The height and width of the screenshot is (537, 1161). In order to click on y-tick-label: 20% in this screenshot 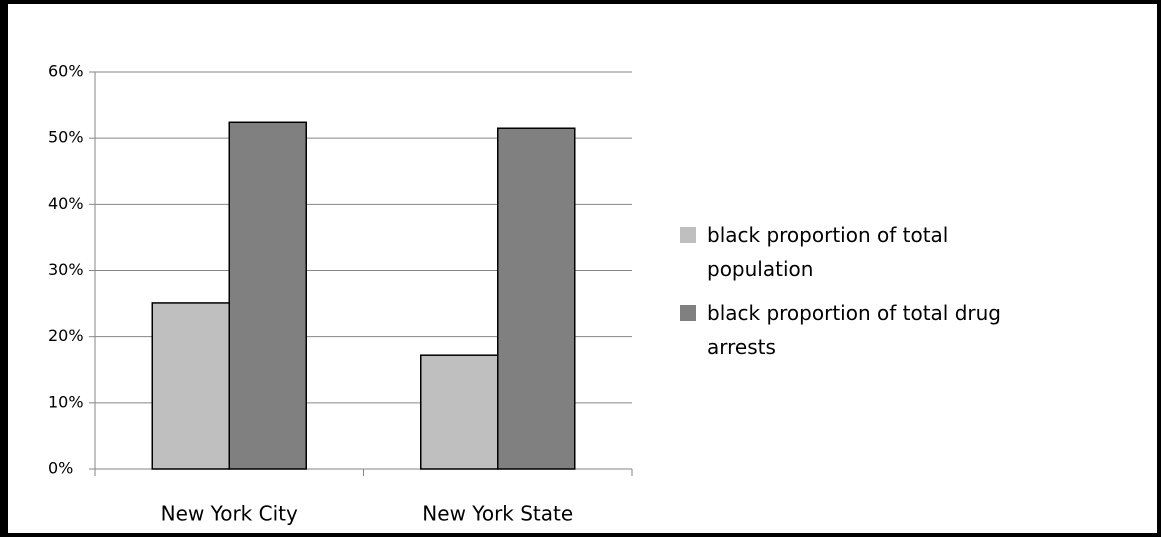, I will do `click(66, 335)`.